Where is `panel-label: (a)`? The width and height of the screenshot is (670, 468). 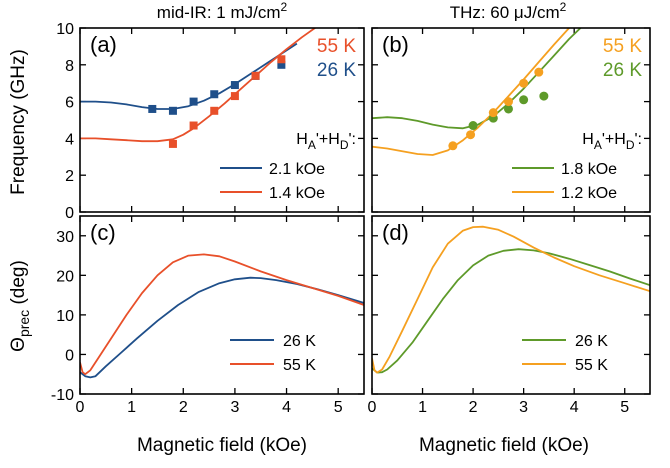 panel-label: (a) is located at coordinates (103, 44).